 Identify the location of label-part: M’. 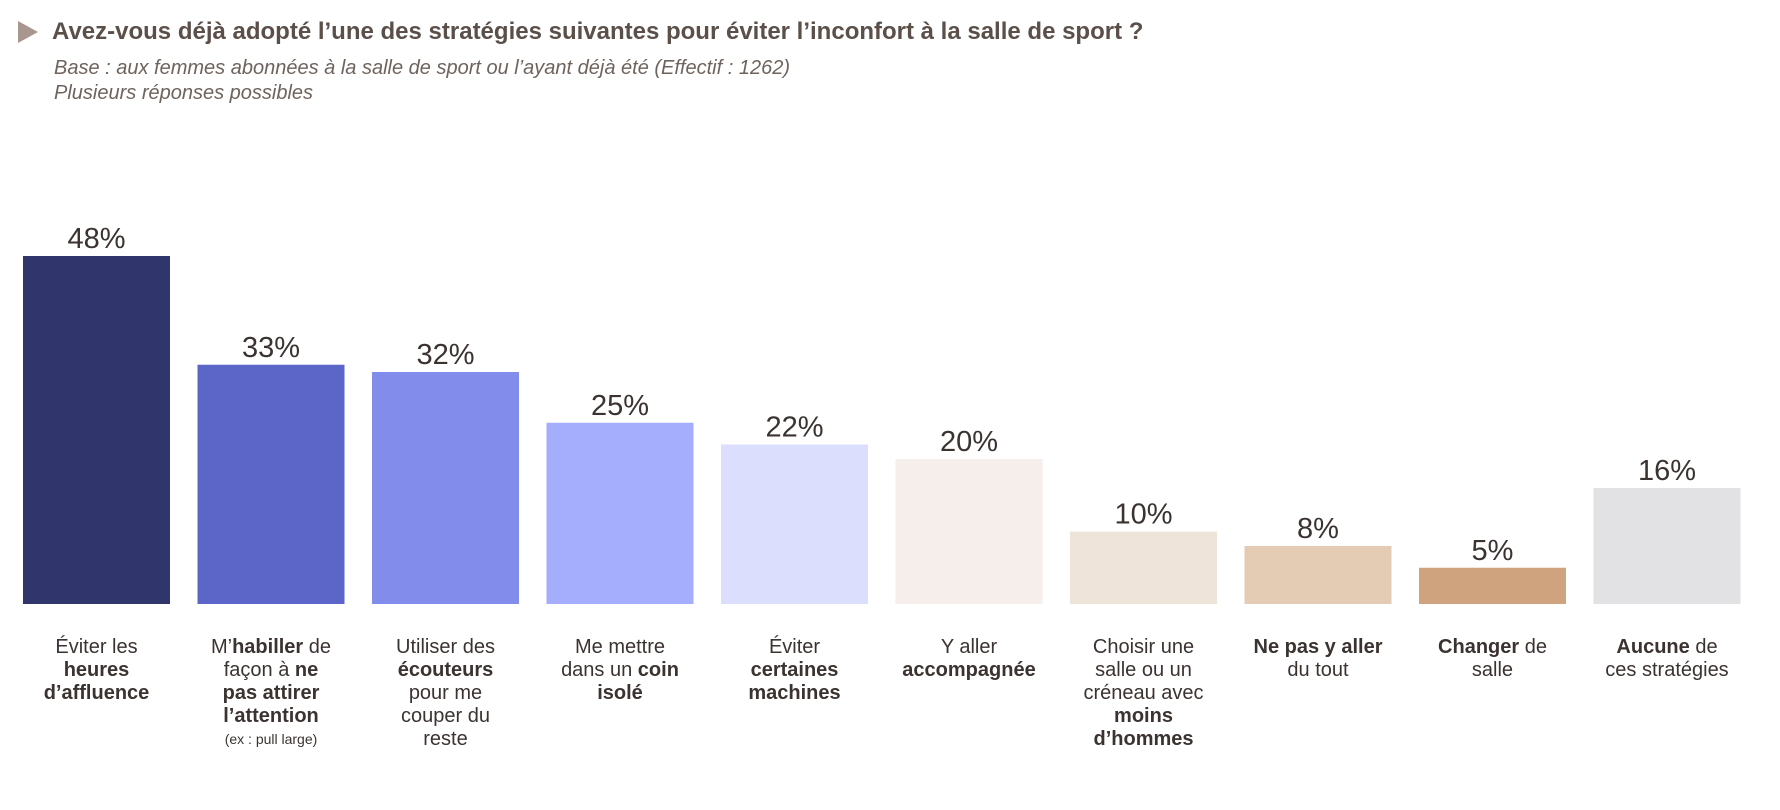
(221, 647).